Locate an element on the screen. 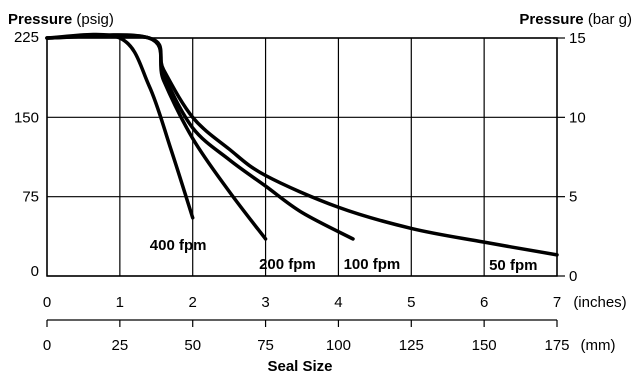 The width and height of the screenshot is (639, 377). inch-tick-label: 5 is located at coordinates (411, 302).